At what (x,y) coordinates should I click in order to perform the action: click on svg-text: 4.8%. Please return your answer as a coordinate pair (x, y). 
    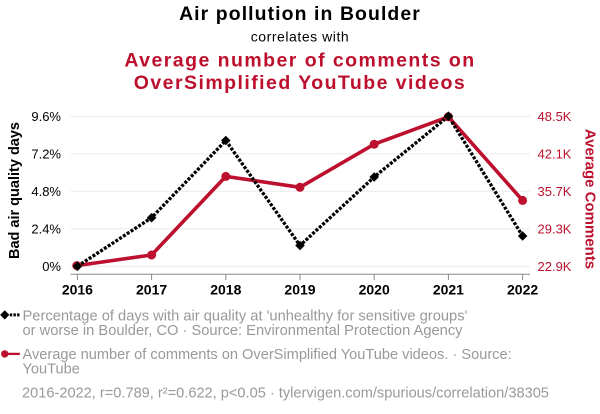
    Looking at the image, I should click on (46, 191).